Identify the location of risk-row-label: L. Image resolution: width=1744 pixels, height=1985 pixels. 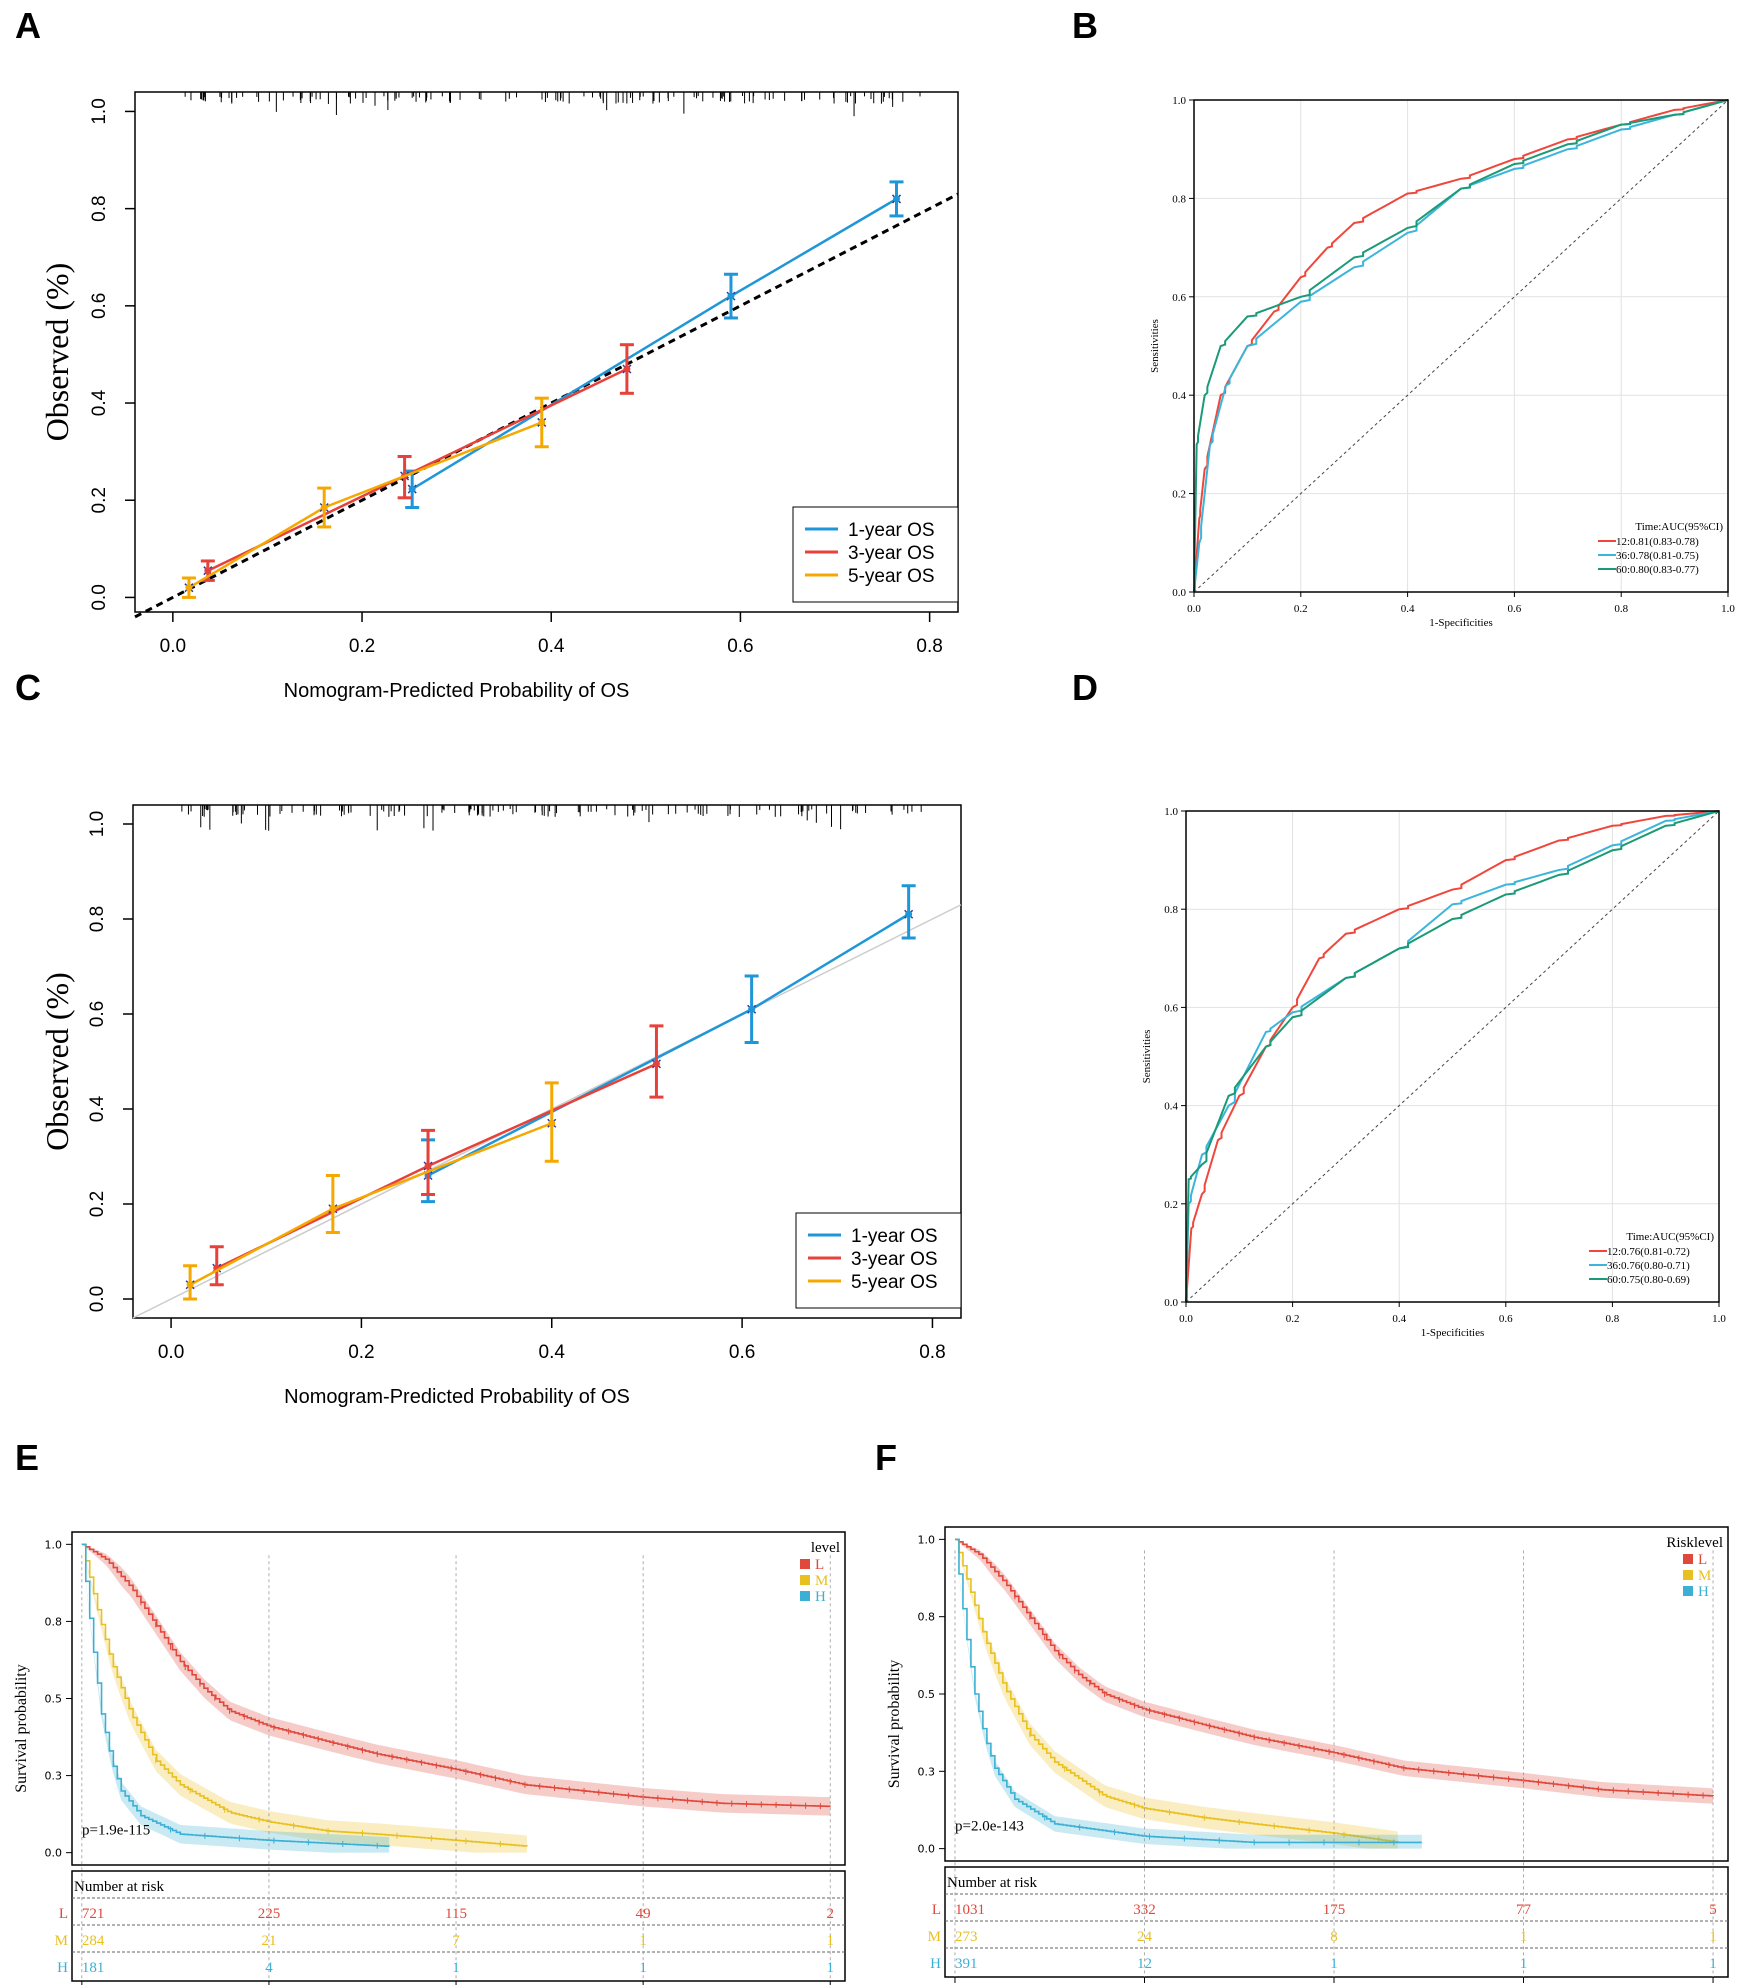
(936, 1910).